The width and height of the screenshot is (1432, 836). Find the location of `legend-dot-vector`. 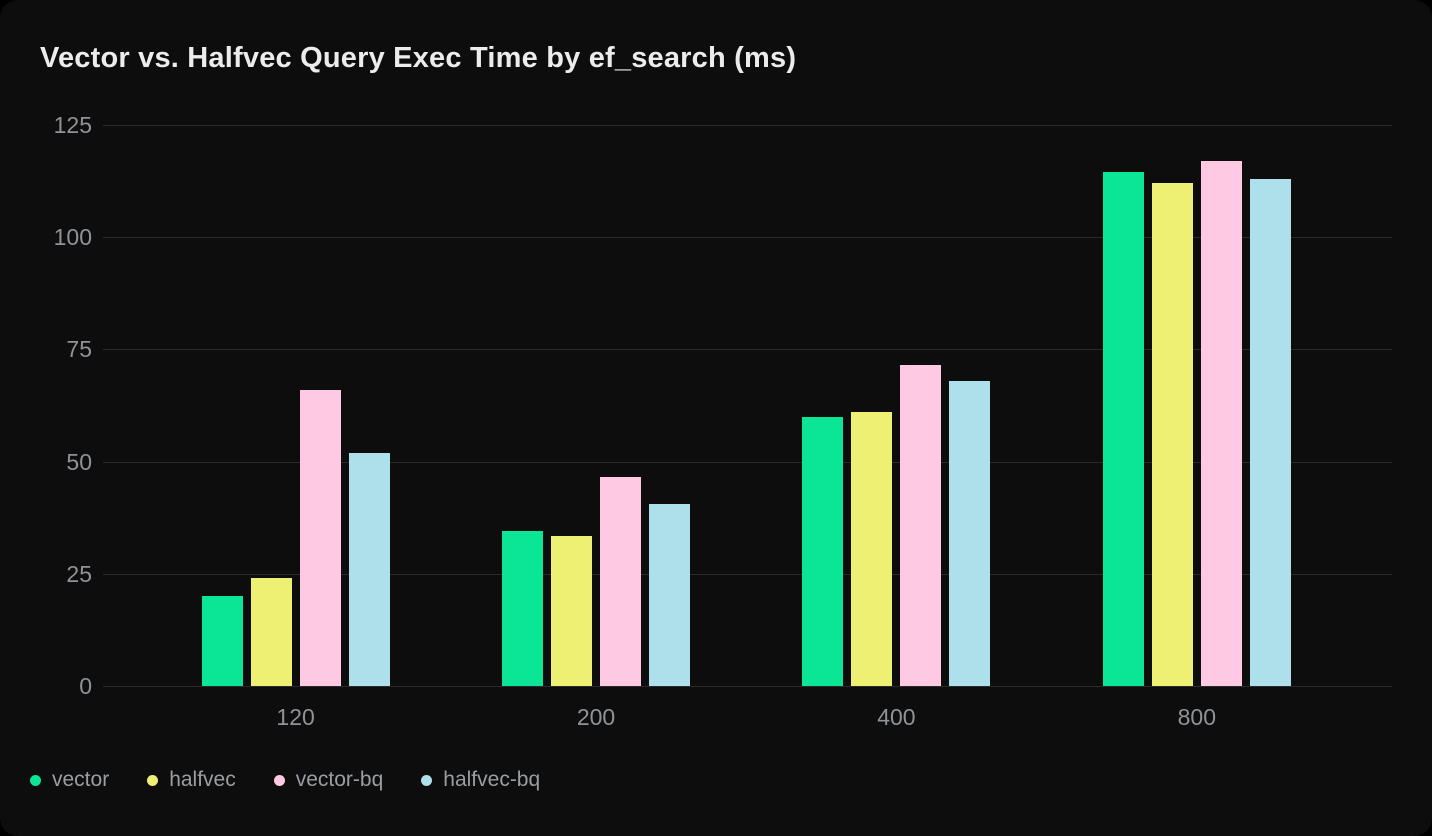

legend-dot-vector is located at coordinates (35, 780).